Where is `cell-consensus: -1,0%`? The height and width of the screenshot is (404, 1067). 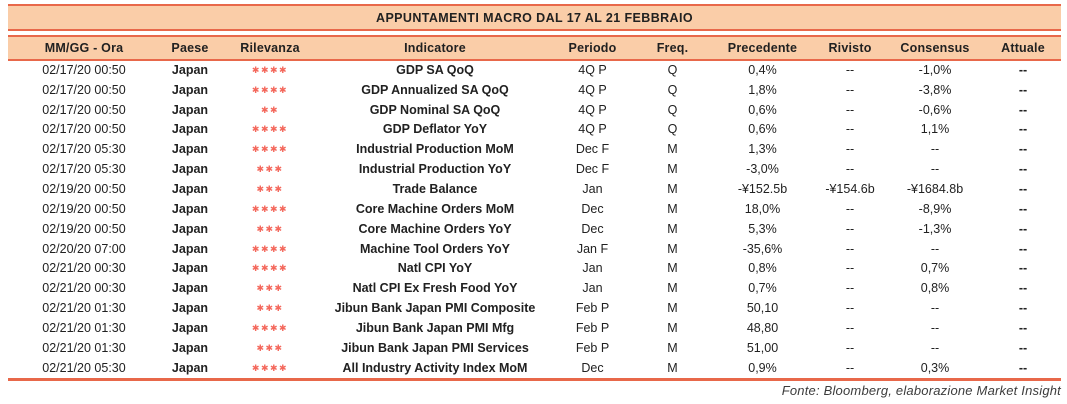 cell-consensus: -1,0% is located at coordinates (935, 70).